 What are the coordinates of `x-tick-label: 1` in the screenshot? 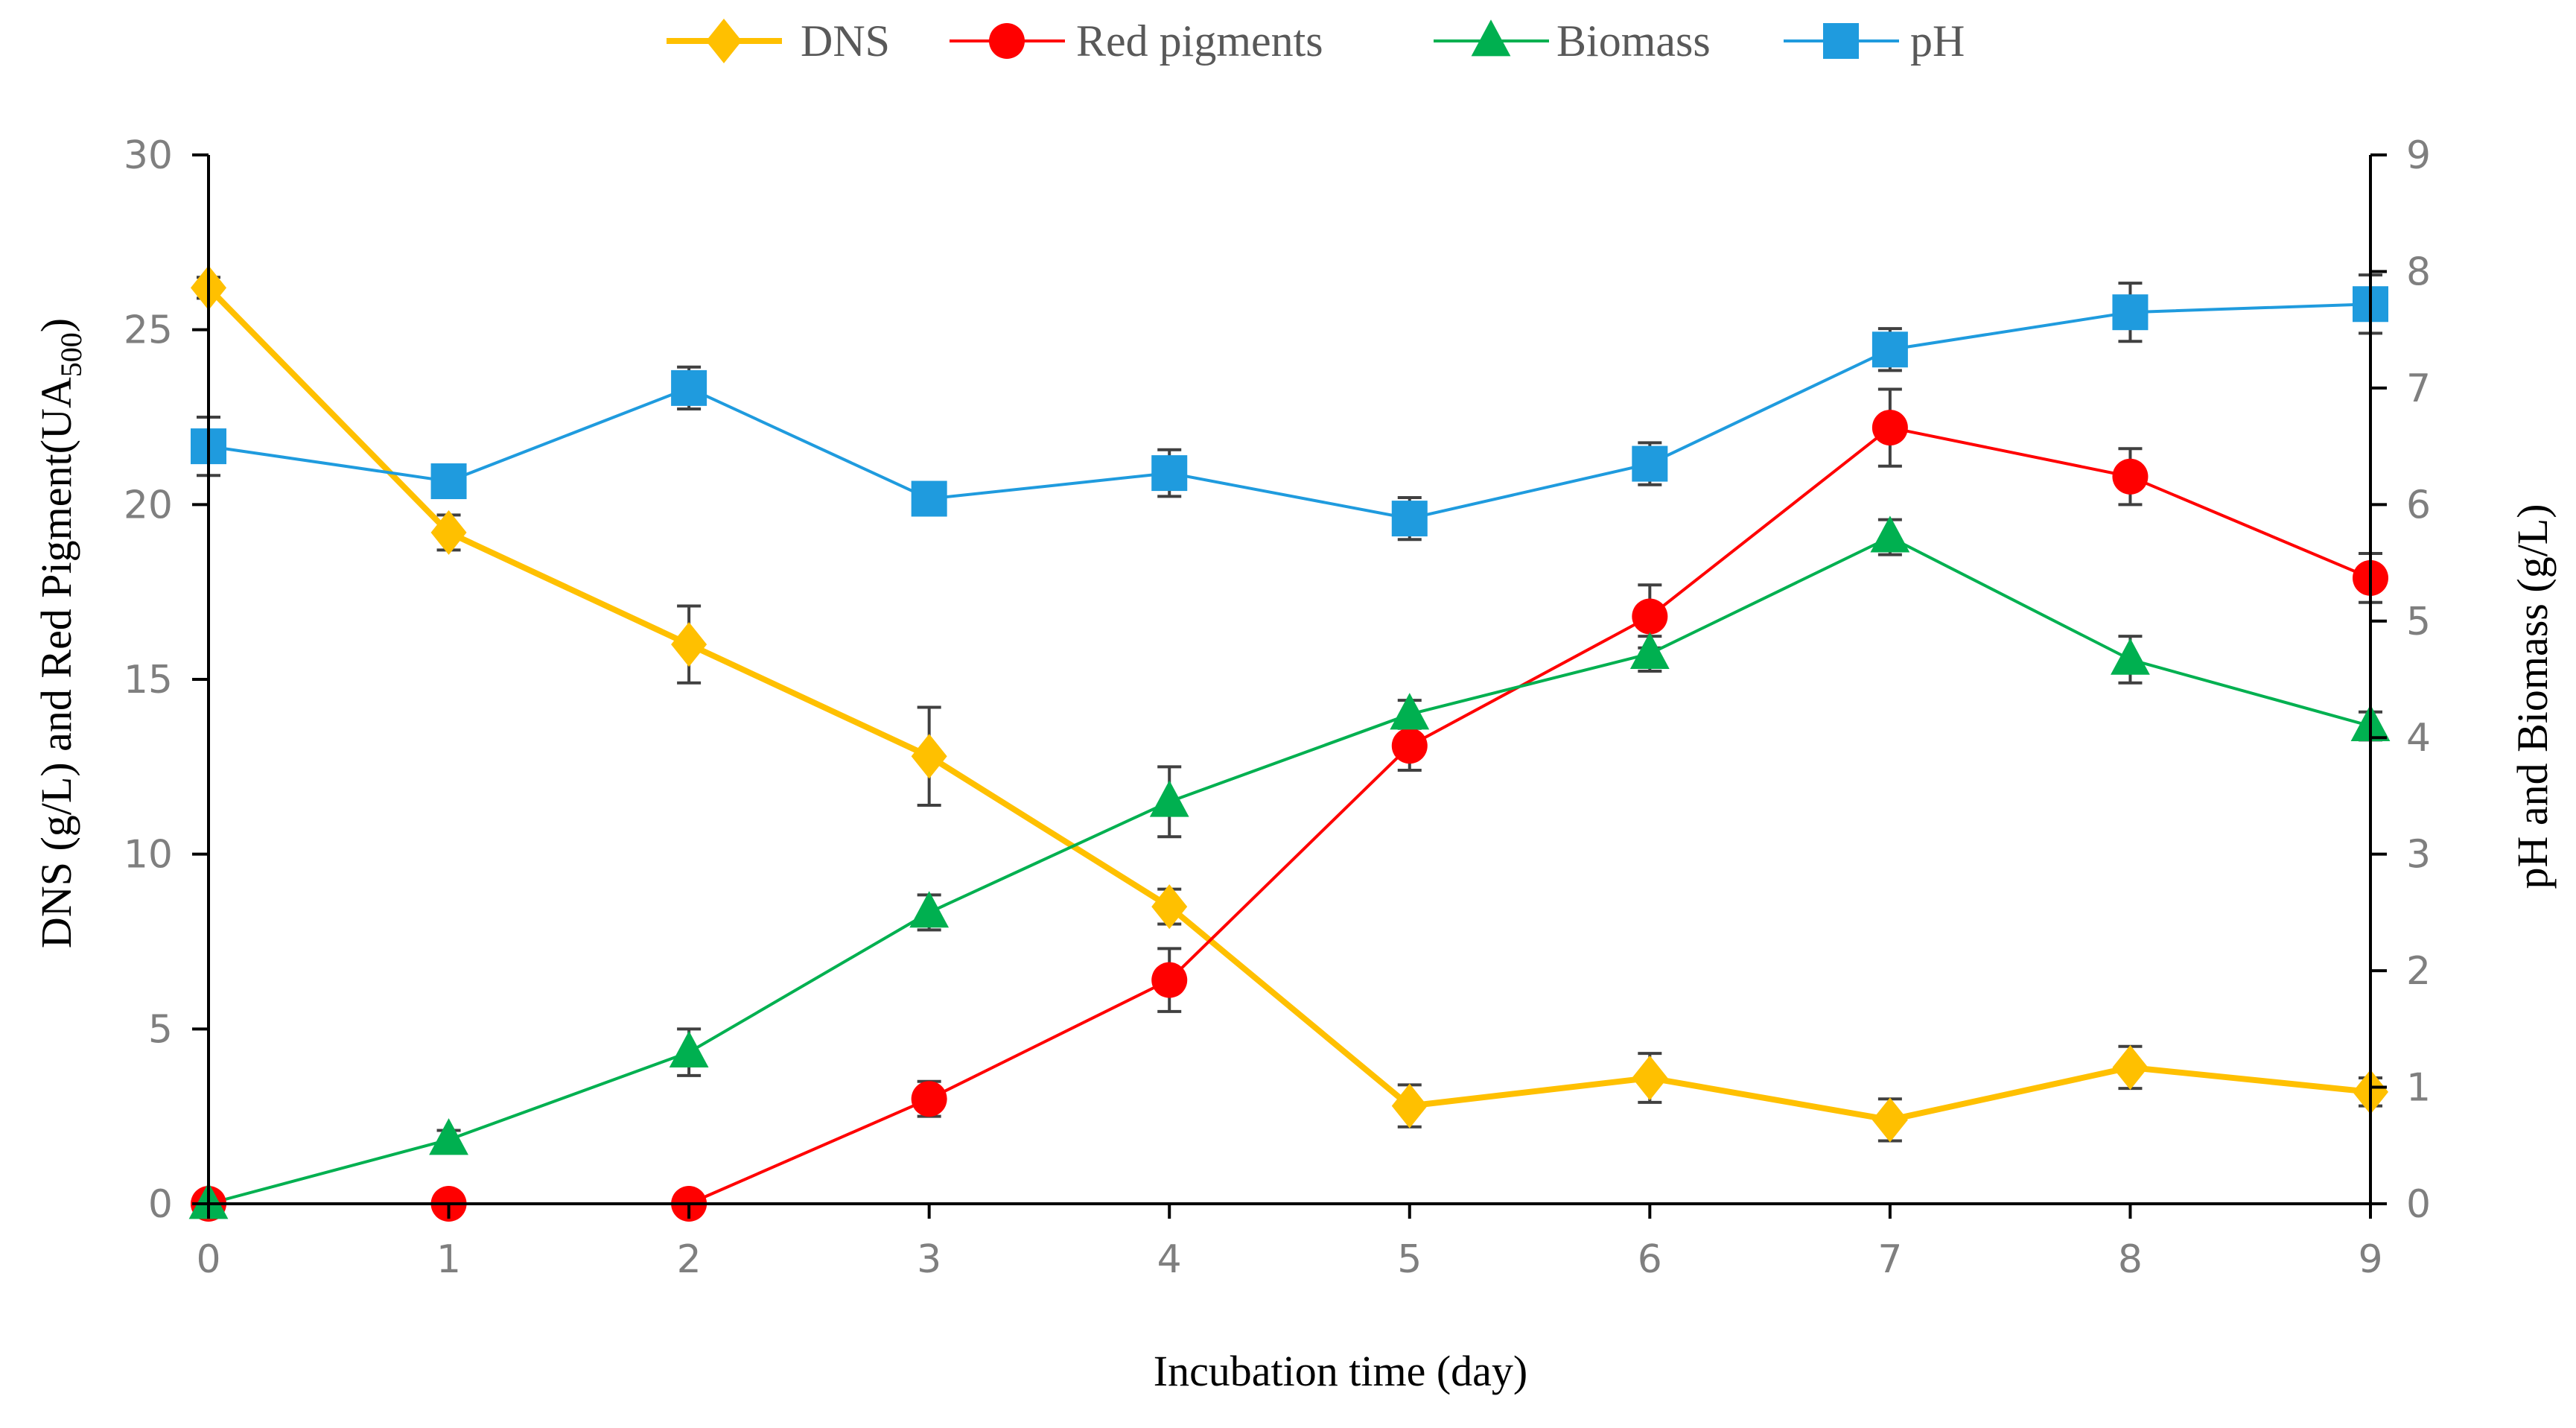 It's located at (448, 1259).